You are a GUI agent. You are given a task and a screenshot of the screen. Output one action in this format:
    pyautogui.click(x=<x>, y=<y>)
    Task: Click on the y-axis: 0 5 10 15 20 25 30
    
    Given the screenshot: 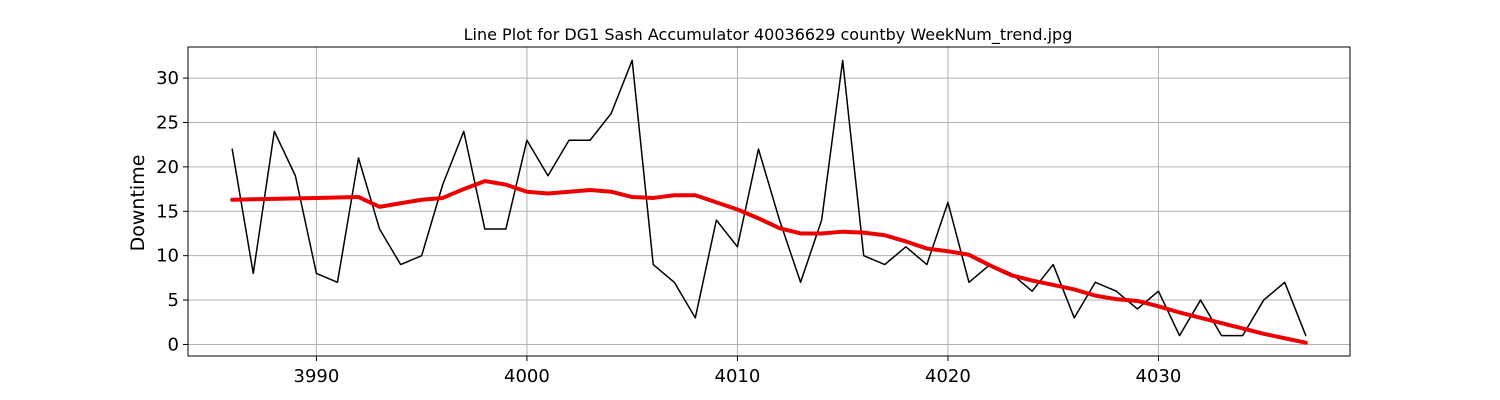 What is the action you would take?
    pyautogui.click(x=172, y=211)
    